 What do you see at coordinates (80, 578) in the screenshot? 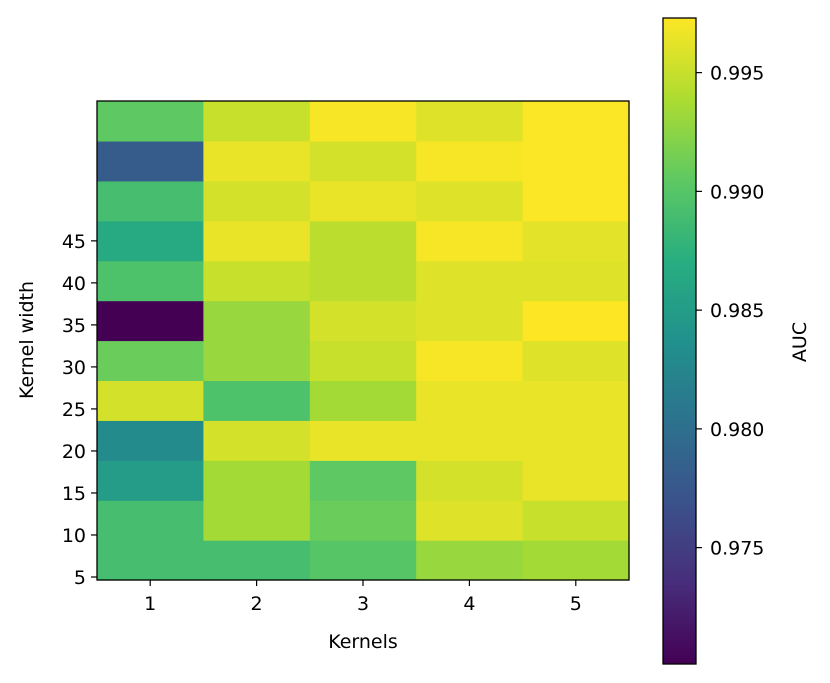
I see `y-tick-label: 5` at bounding box center [80, 578].